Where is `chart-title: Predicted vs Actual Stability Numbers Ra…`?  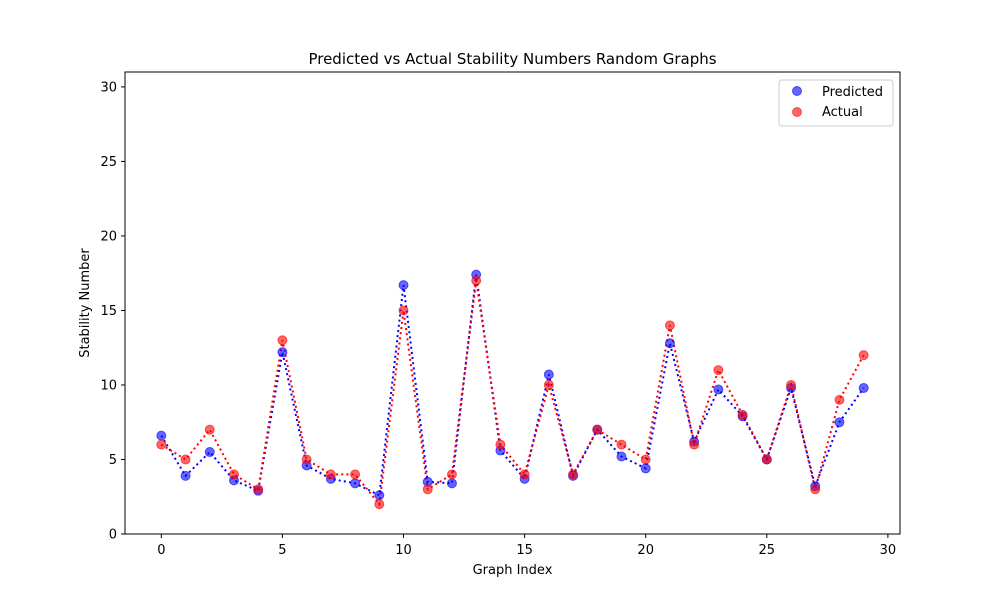 chart-title: Predicted vs Actual Stability Numbers Ra… is located at coordinates (512, 59).